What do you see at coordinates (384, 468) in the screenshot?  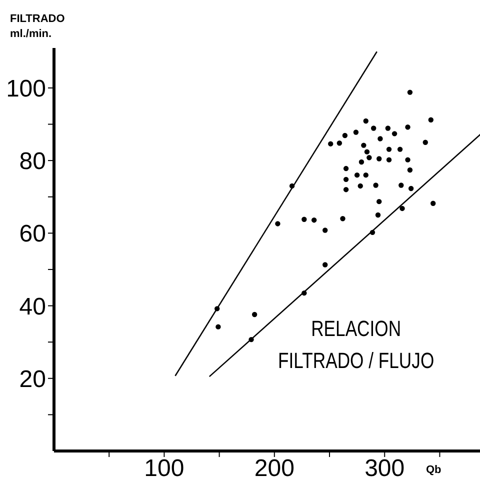 I see `x-tick-label: 300` at bounding box center [384, 468].